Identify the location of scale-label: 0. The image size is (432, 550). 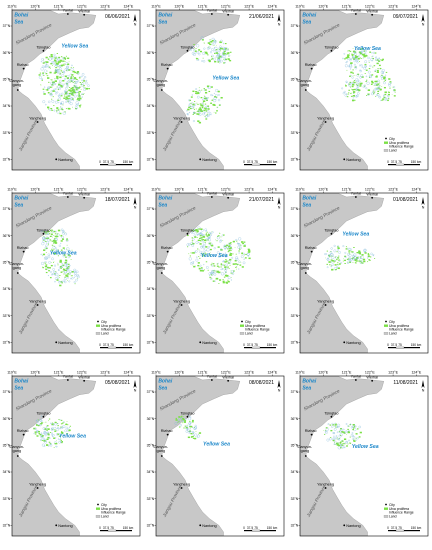
(244, 528).